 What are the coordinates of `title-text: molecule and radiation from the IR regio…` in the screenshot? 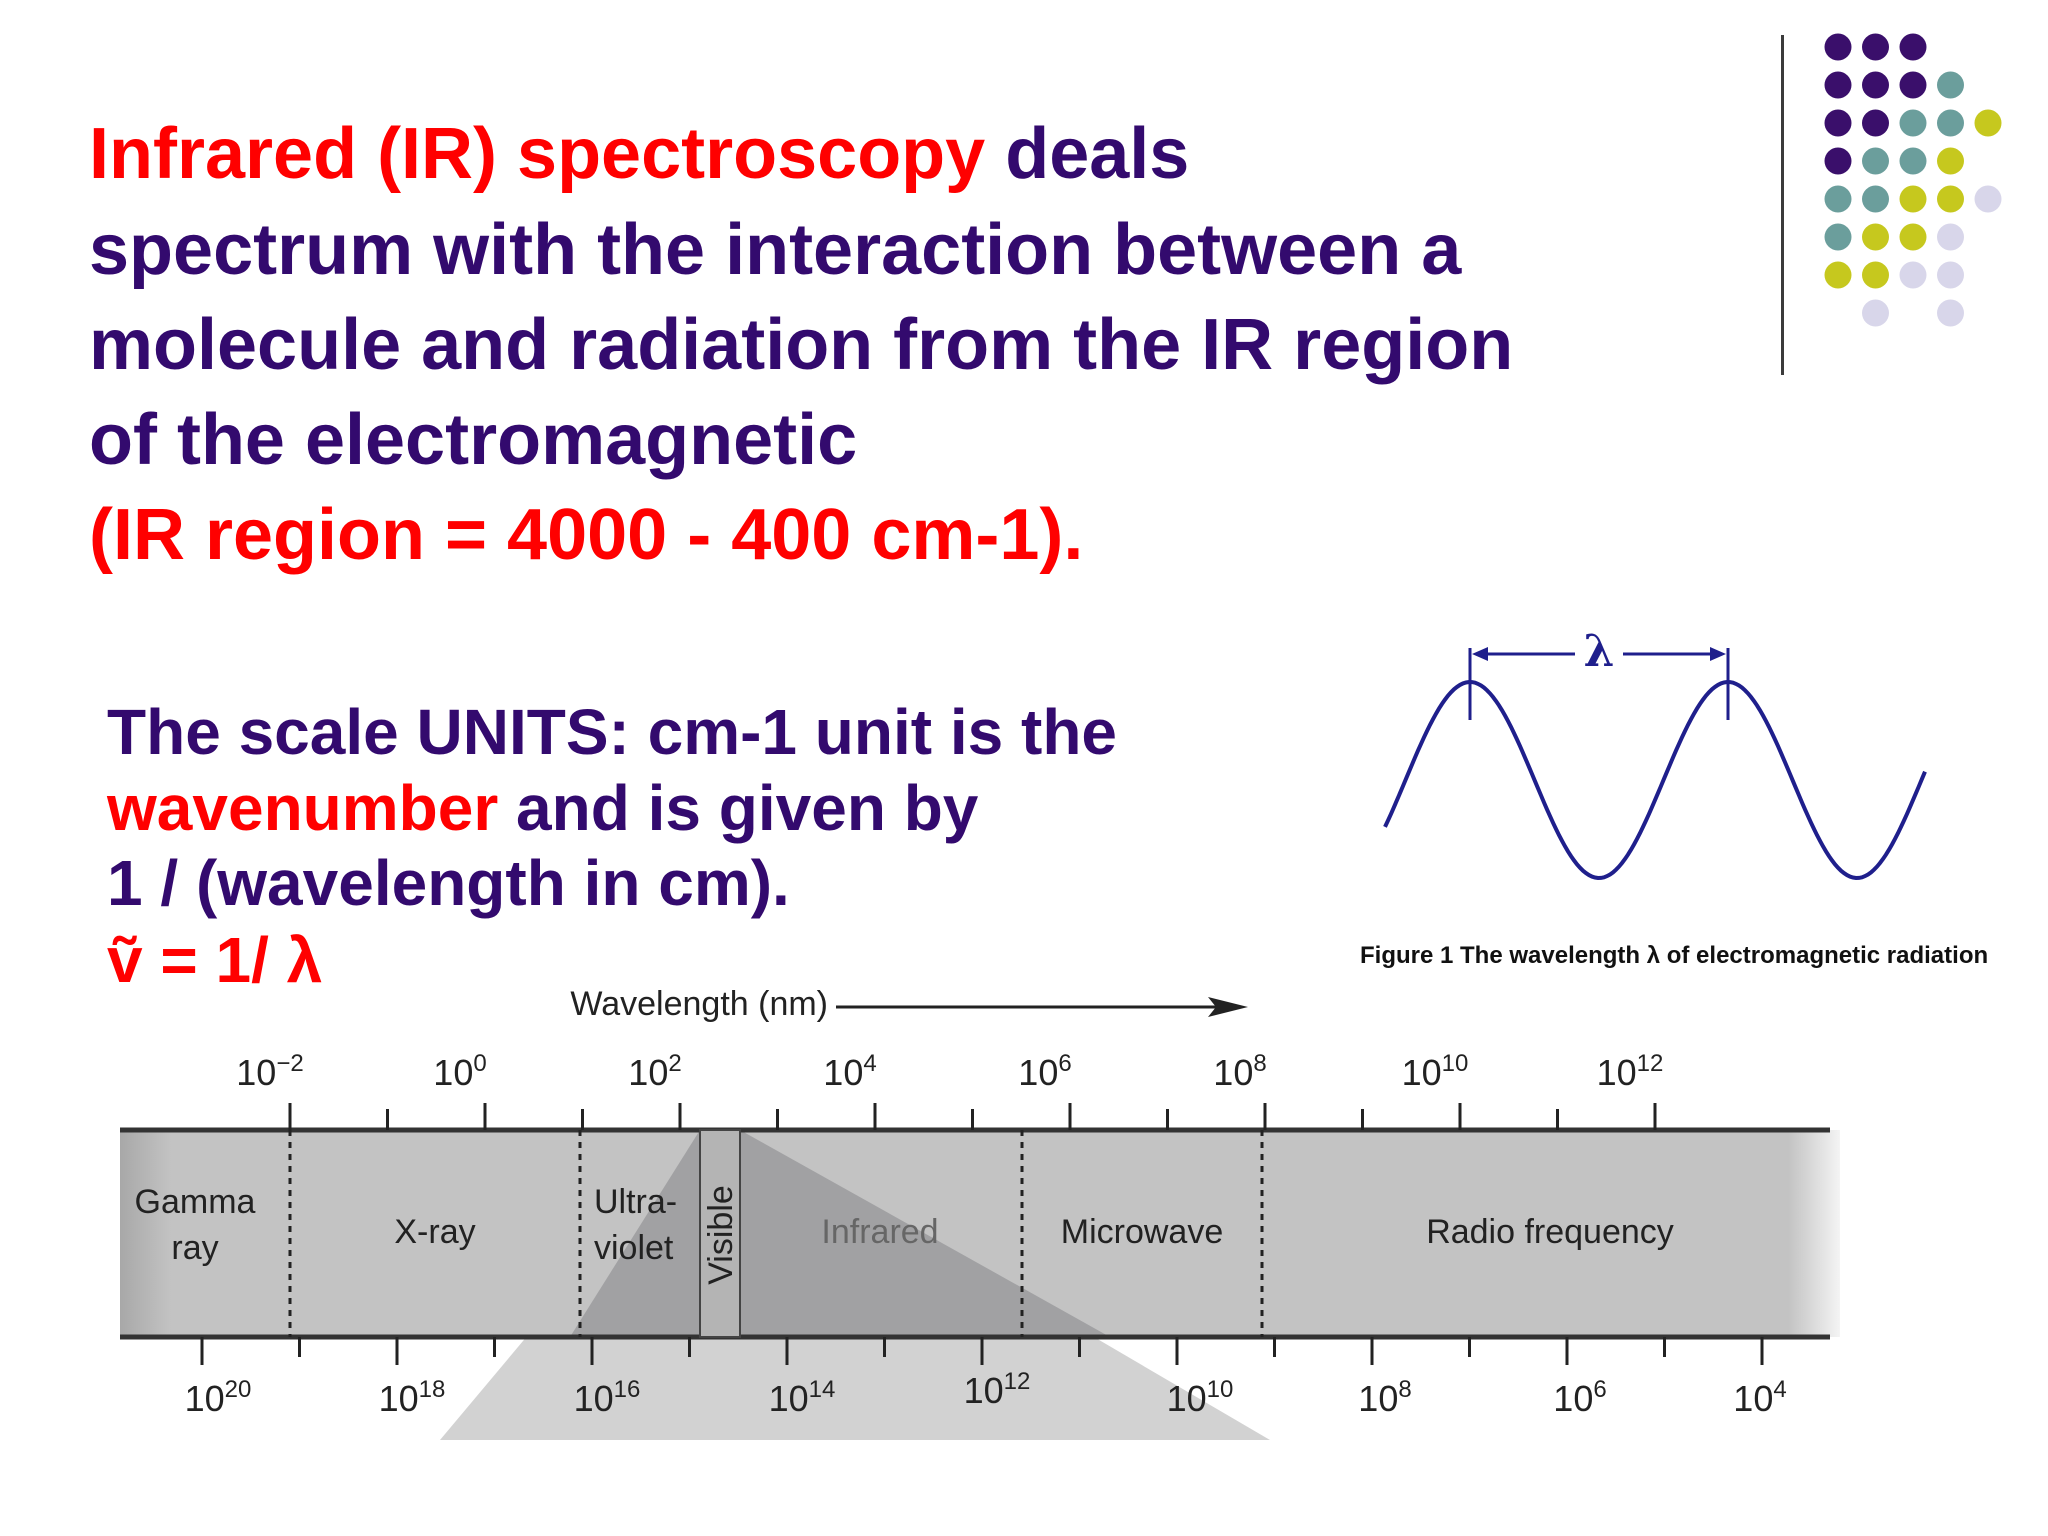 It's located at (801, 345).